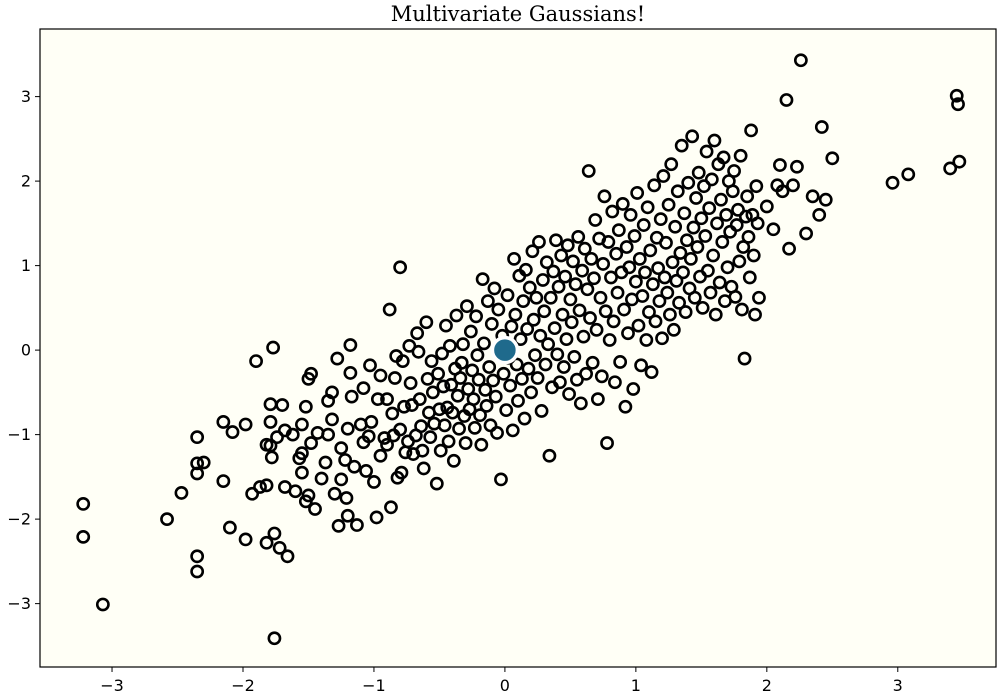 Image resolution: width=1000 pixels, height=700 pixels. Describe the element at coordinates (26, 265) in the screenshot. I see `y-tick-label: 1` at that location.